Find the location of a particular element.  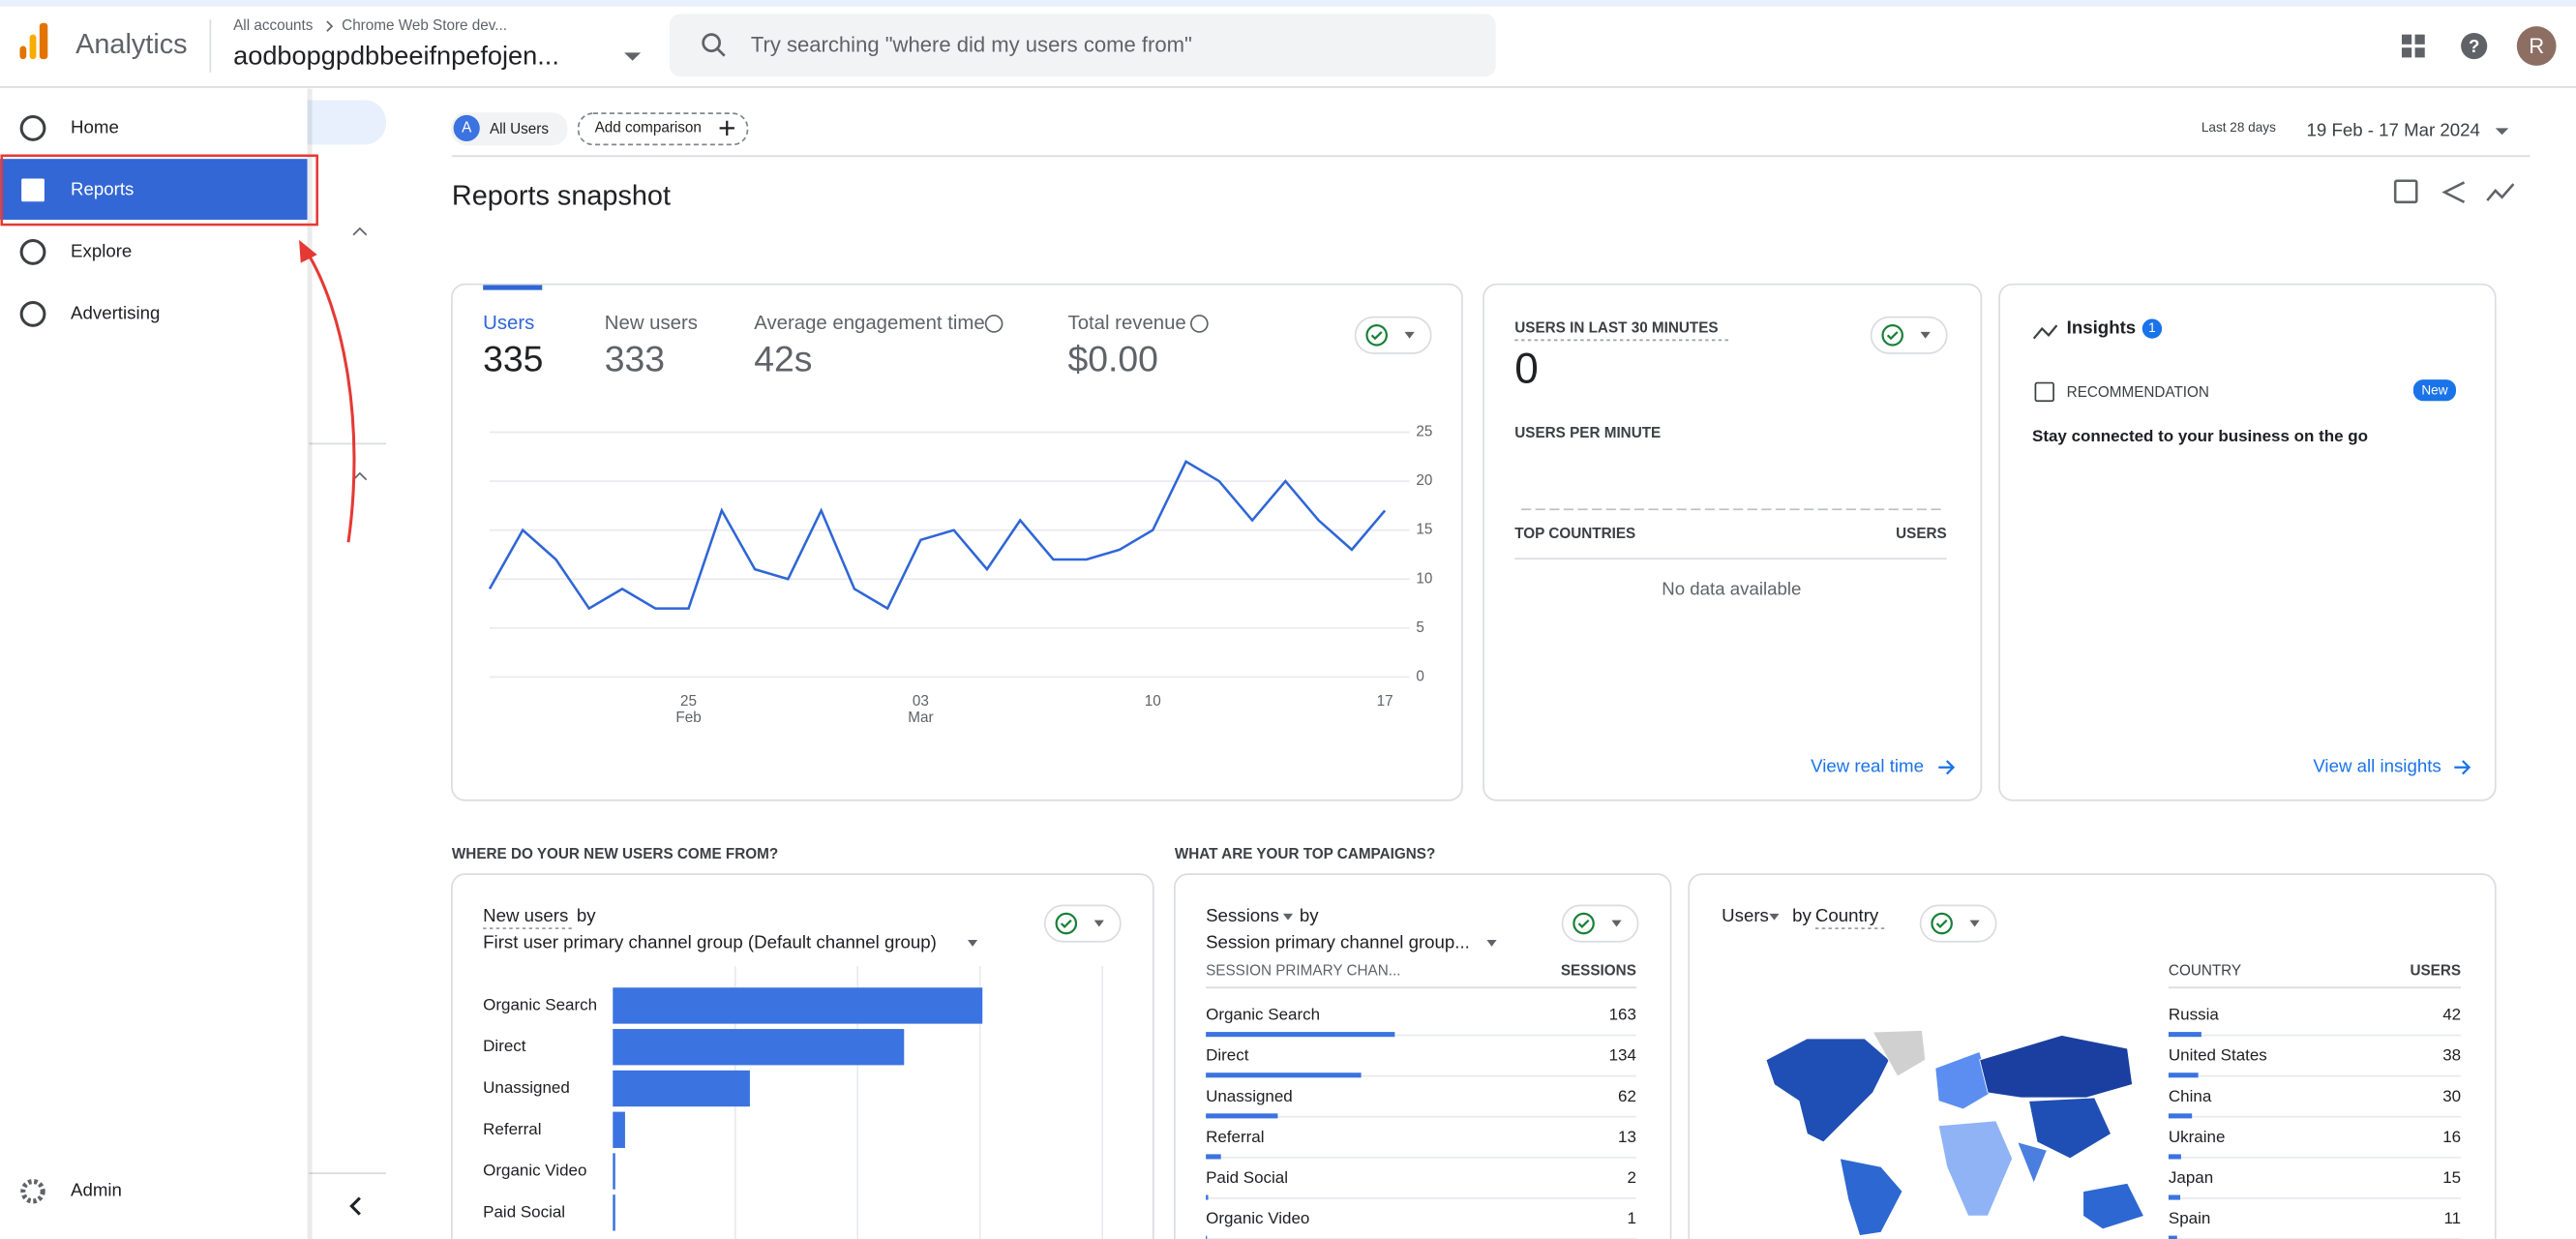

y-tick-label: 5 is located at coordinates (1420, 628).